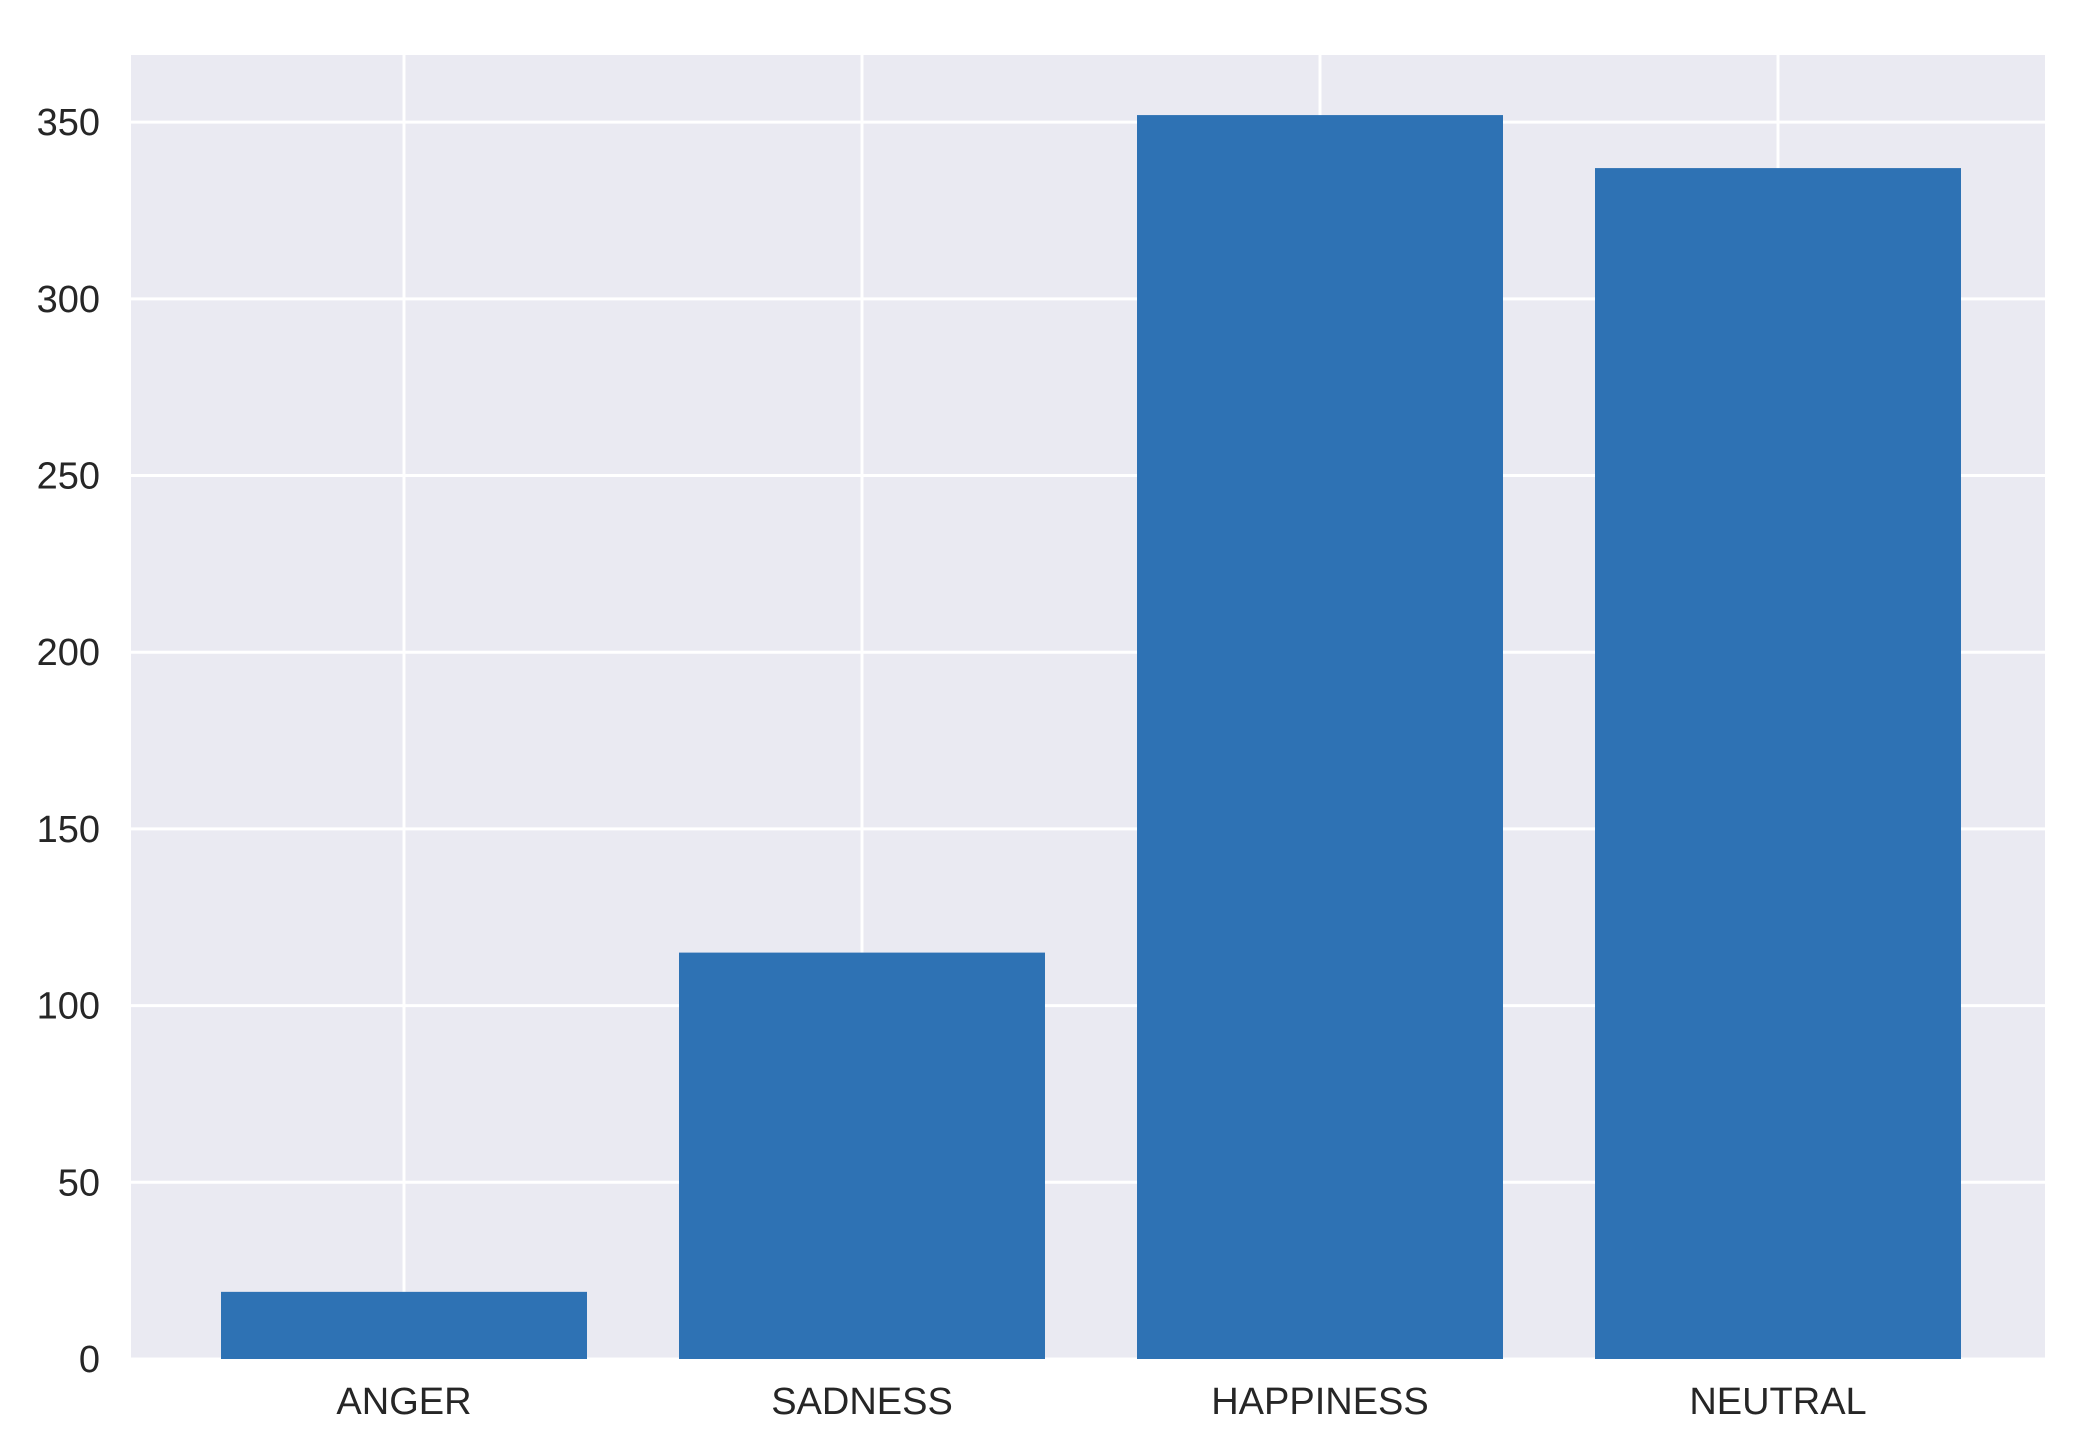  What do you see at coordinates (68, 477) in the screenshot?
I see `y-tick-label: 250` at bounding box center [68, 477].